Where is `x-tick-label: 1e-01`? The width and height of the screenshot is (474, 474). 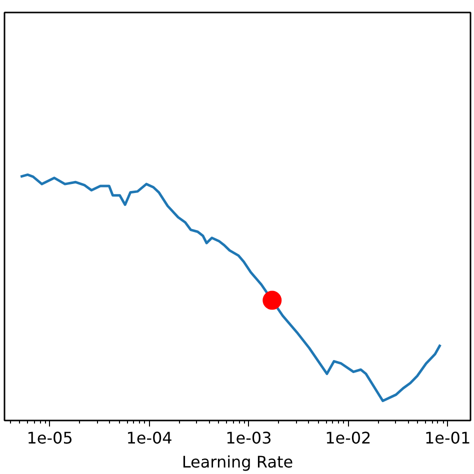
x-tick-label: 1e-01 is located at coordinates (447, 438).